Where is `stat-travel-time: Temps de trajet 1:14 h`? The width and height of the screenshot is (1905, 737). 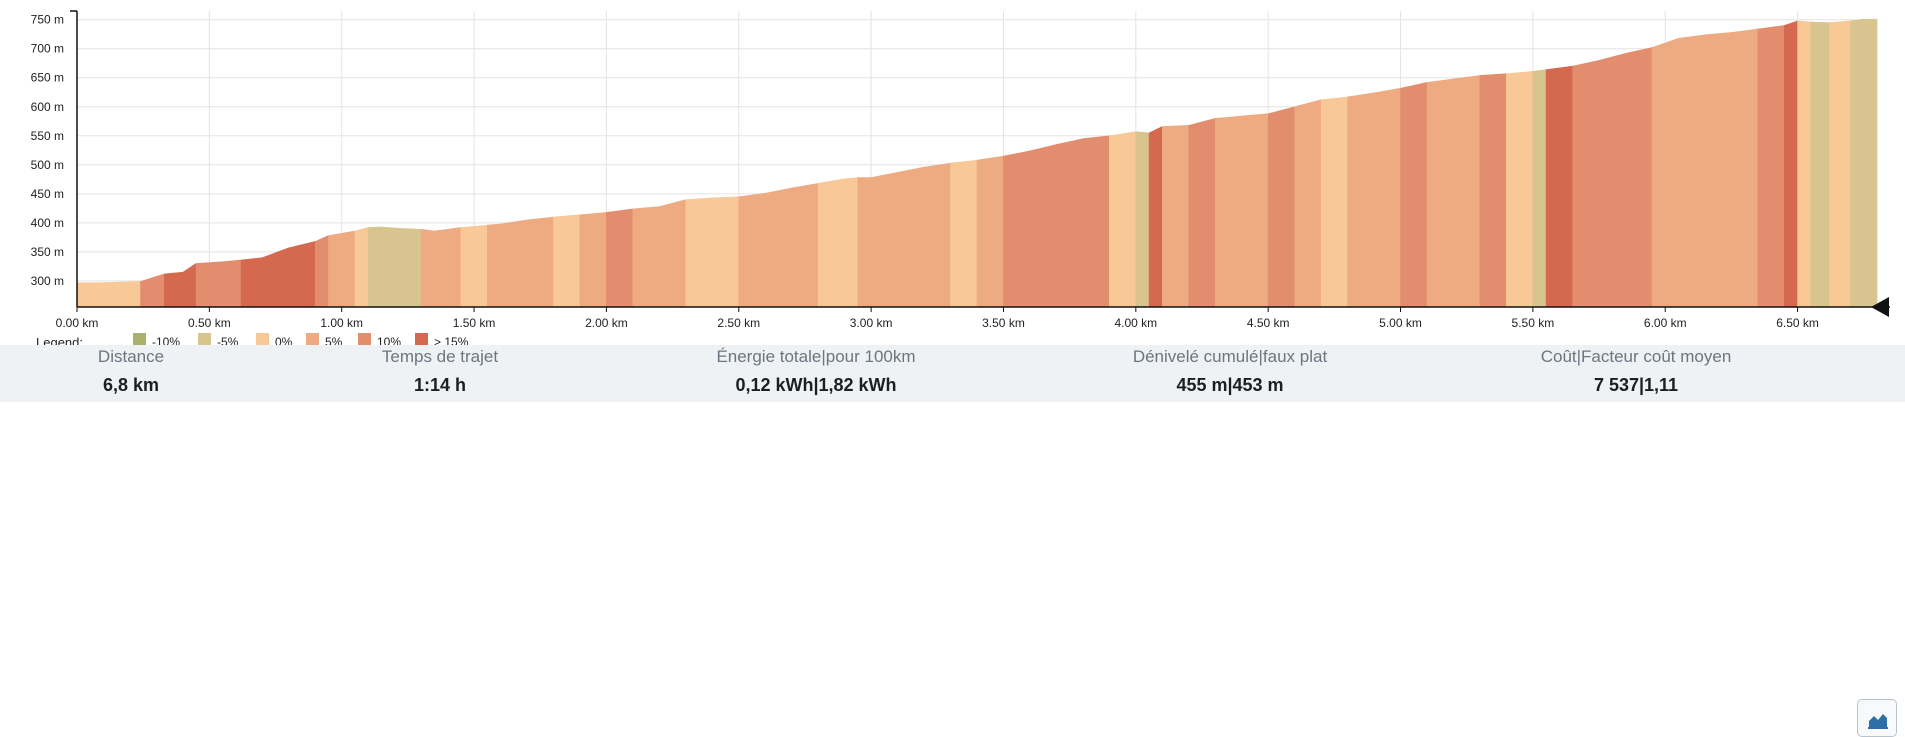
stat-travel-time: Temps de trajet 1:14 h is located at coordinates (440, 370).